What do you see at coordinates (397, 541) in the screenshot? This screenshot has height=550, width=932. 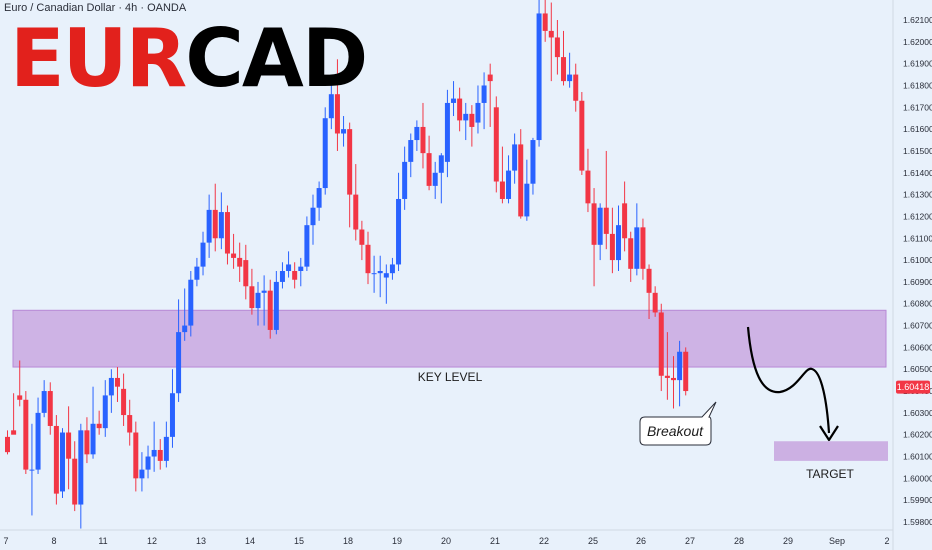 I see `x-tick-label: 19` at bounding box center [397, 541].